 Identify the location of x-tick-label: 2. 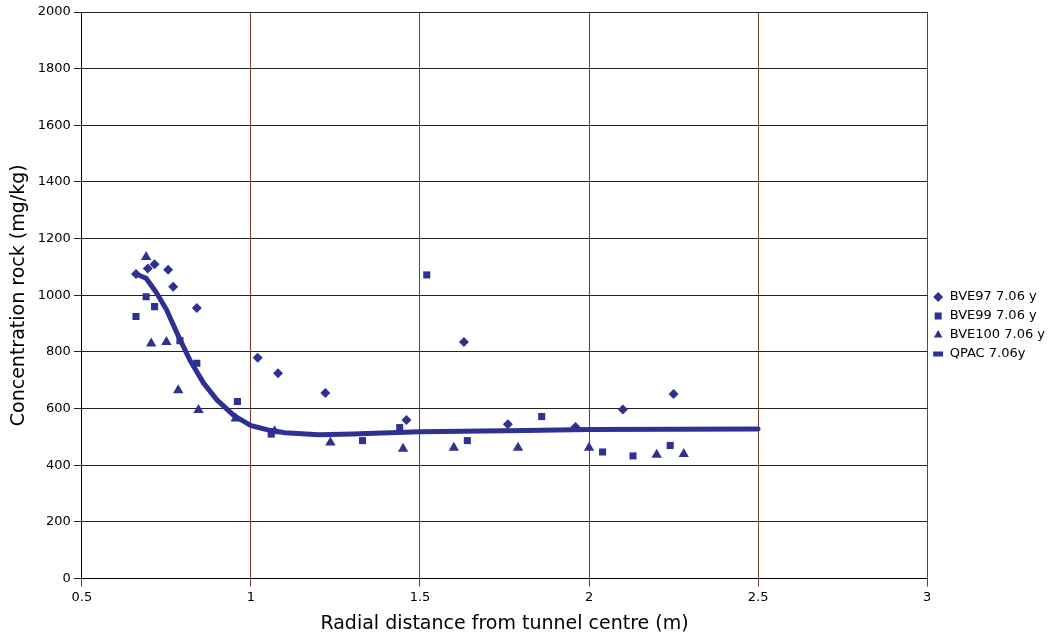
(589, 596).